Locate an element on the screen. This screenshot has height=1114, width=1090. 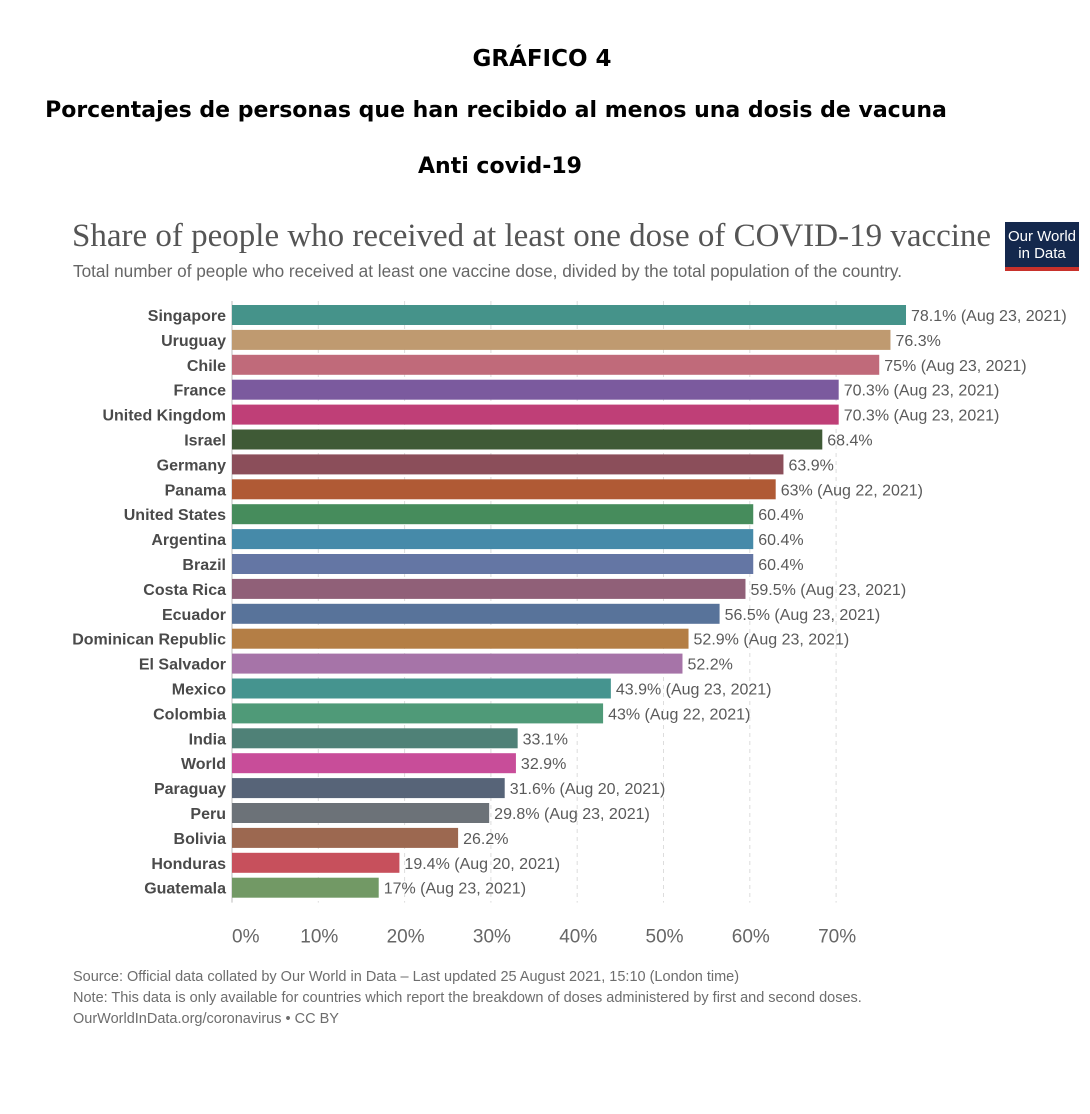
x-tick-label: 20% is located at coordinates (406, 937).